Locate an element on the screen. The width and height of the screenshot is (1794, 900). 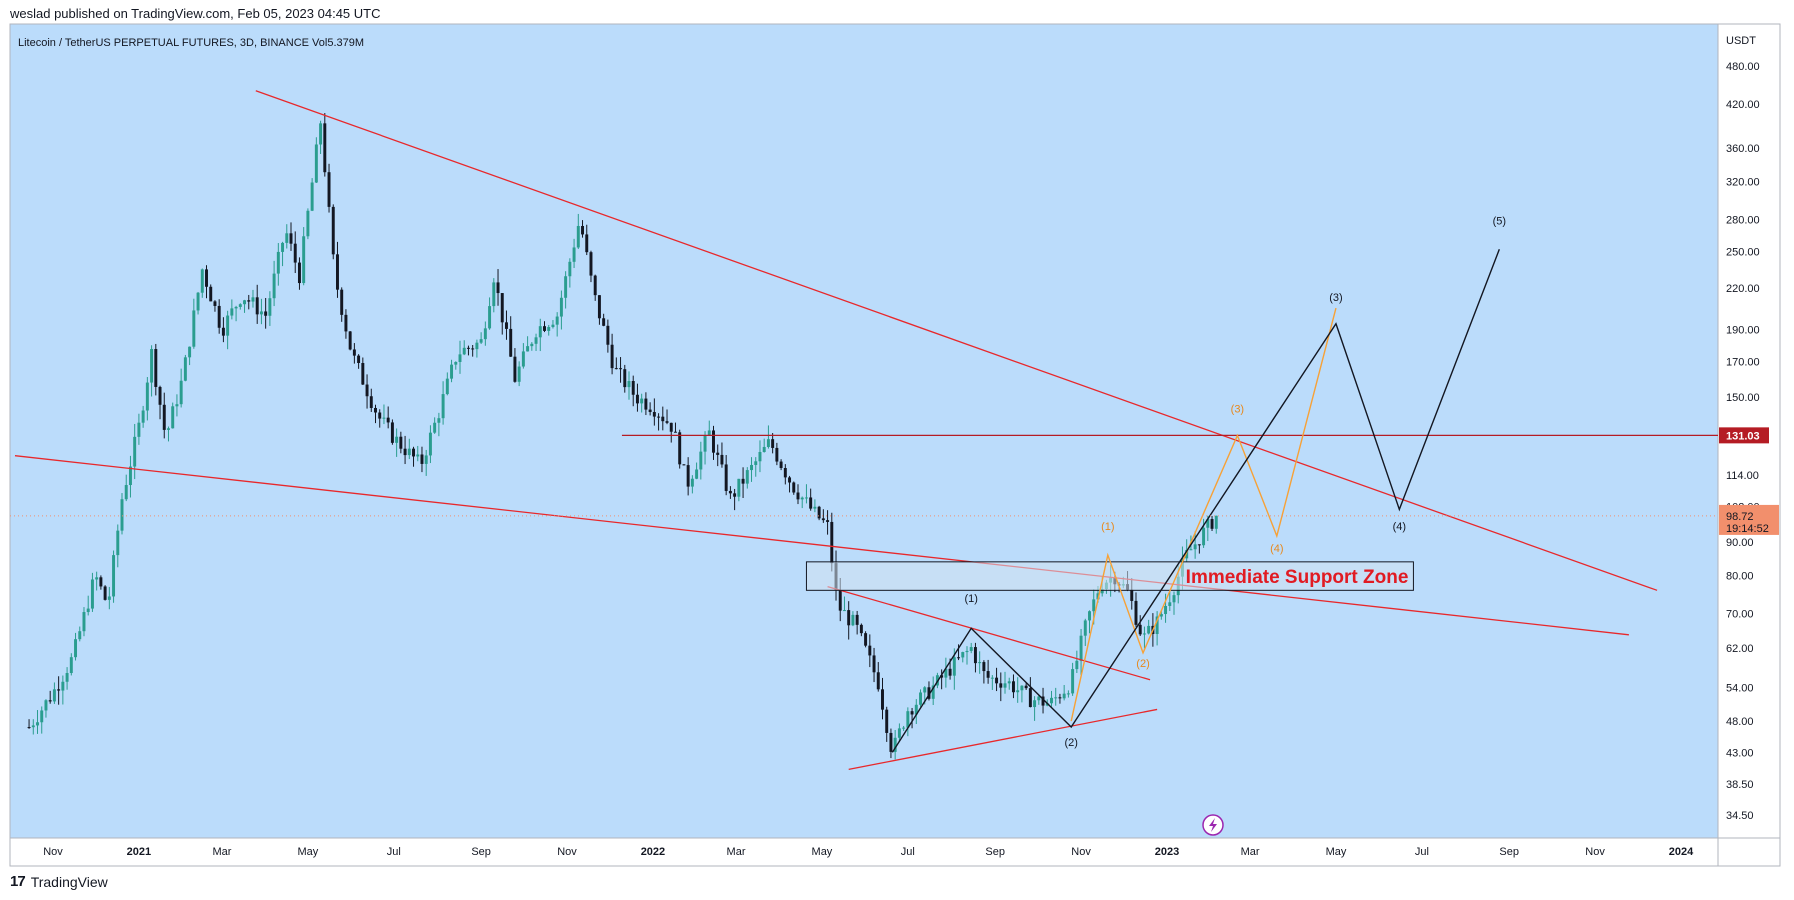
x-tick-label: 2024 is located at coordinates (1681, 852).